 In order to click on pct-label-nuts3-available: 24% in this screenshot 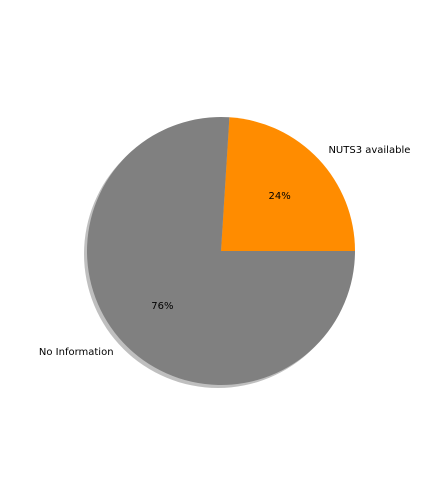, I will do `click(279, 196)`.